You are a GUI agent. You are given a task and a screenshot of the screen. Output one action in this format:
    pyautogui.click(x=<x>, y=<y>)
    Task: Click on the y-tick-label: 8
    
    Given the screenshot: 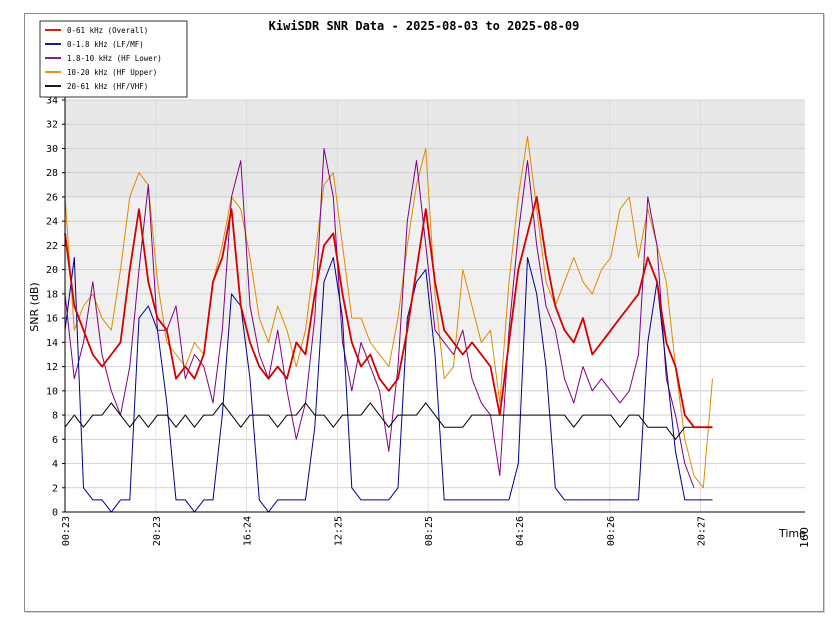 What is the action you would take?
    pyautogui.click(x=55, y=416)
    